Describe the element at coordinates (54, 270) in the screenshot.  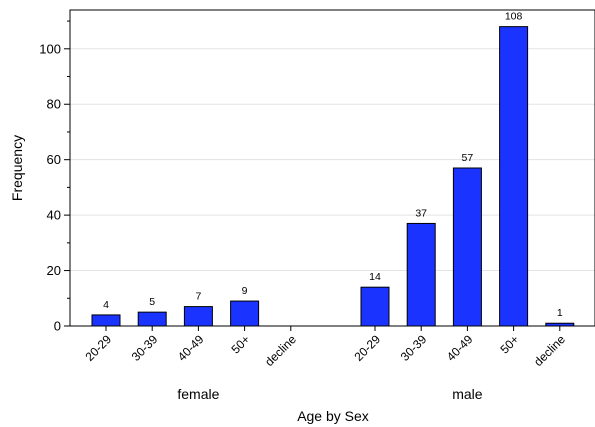
I see `y-tick-label: 20` at that location.